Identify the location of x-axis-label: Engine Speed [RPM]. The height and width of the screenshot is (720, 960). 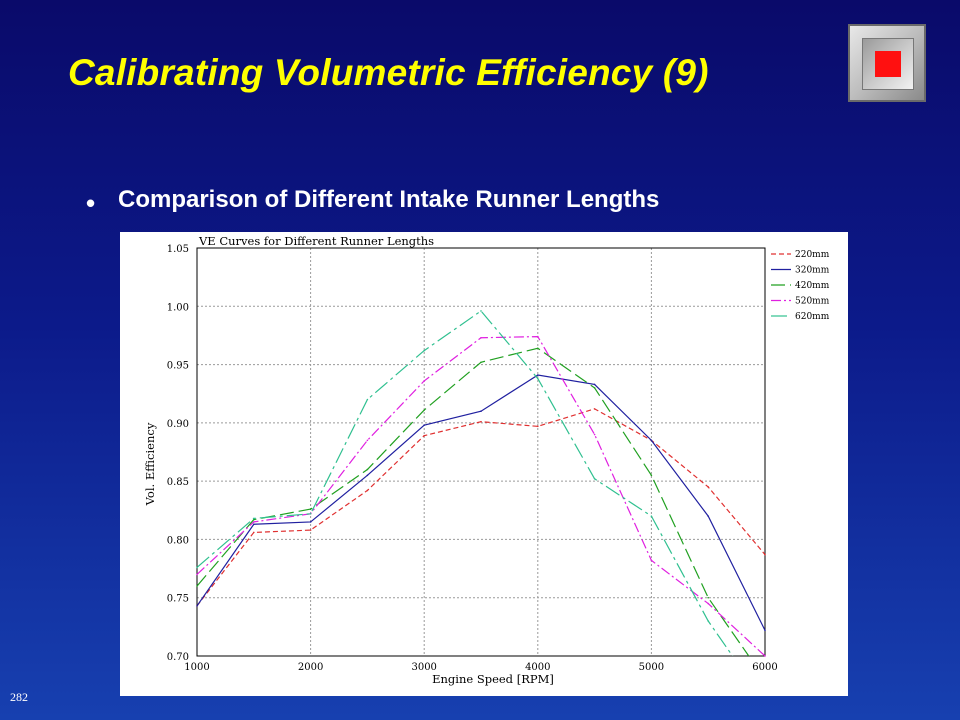
(493, 679).